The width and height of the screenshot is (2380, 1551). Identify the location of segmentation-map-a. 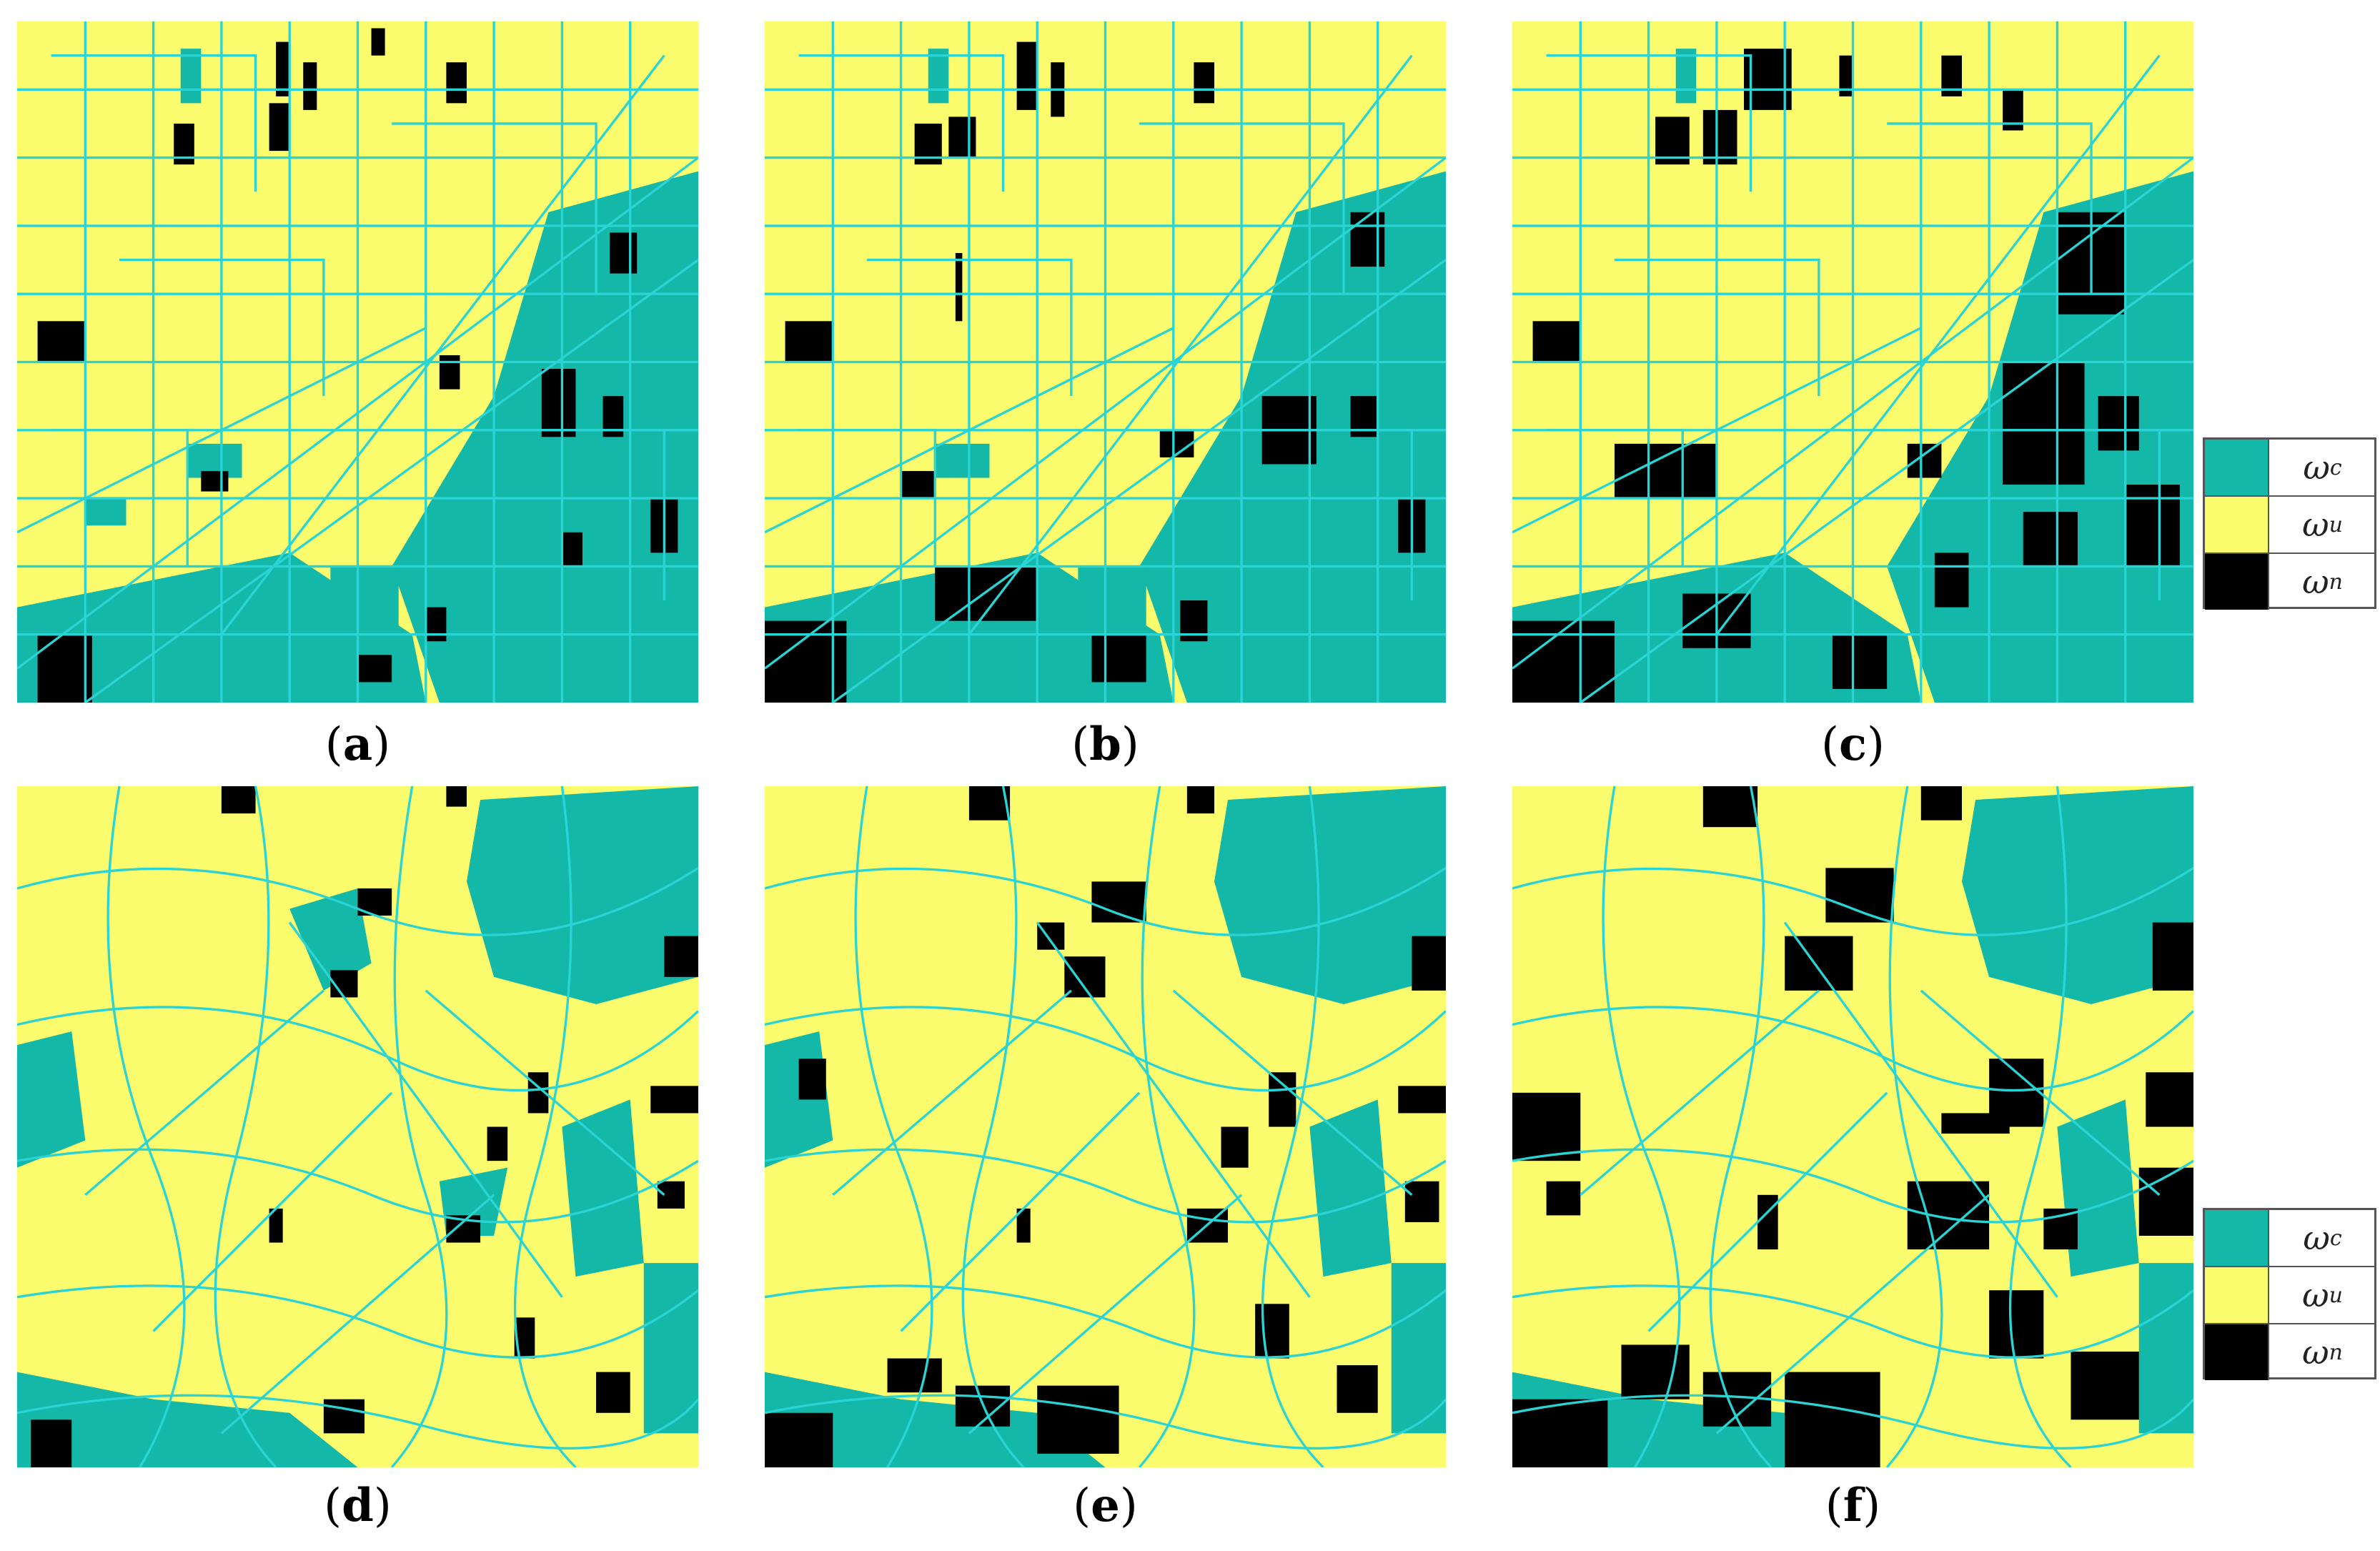
(357, 362).